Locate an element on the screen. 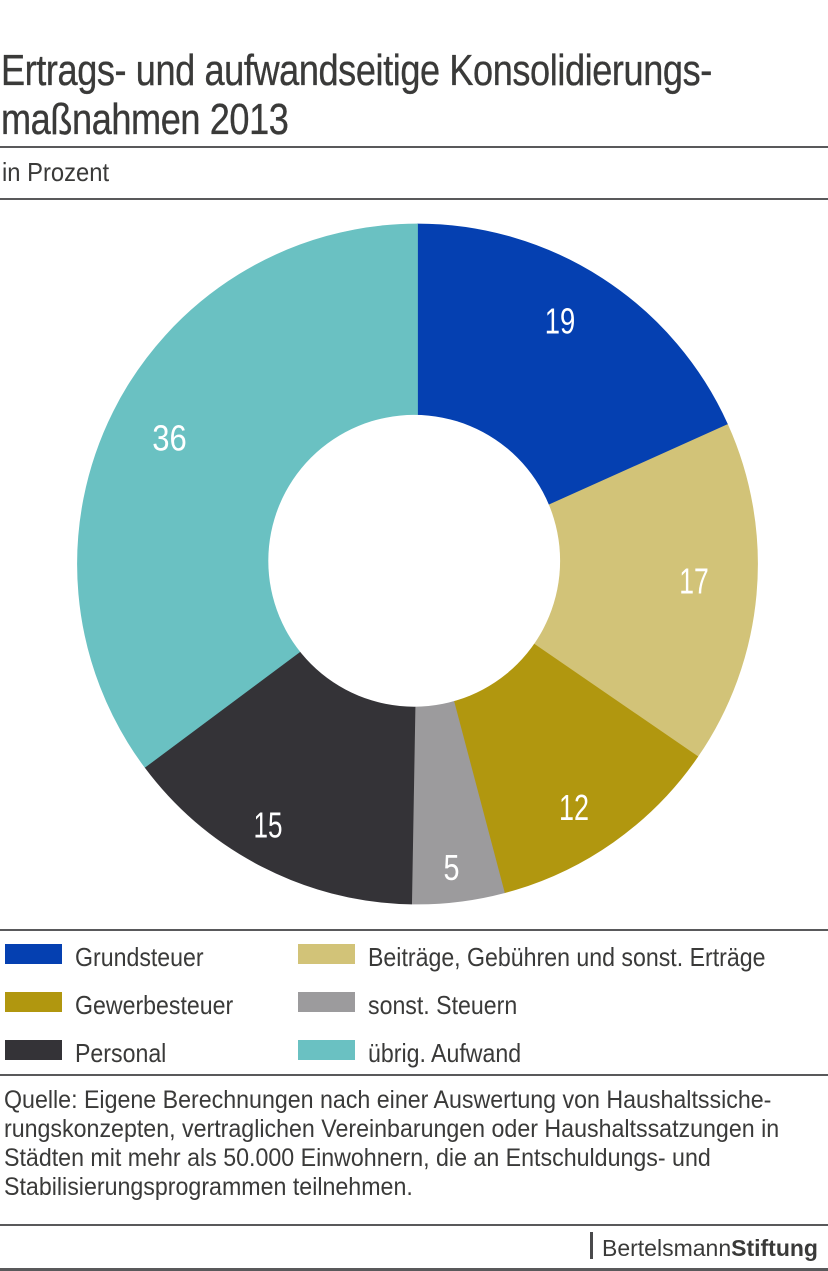 This screenshot has width=828, height=1271. svg-text: 17 is located at coordinates (694, 581).